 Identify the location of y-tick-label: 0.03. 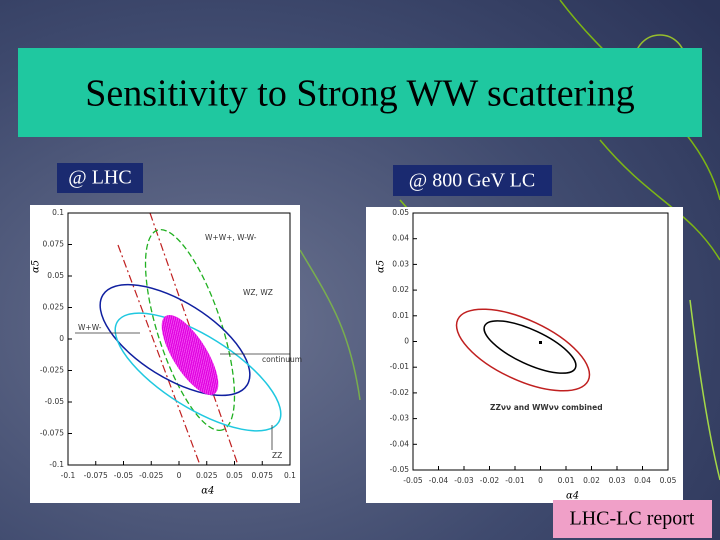
(400, 263).